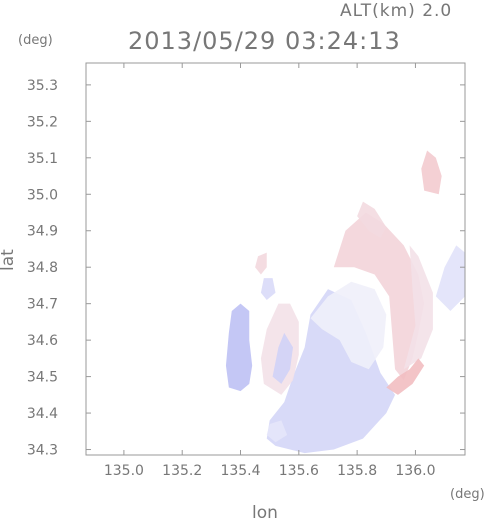  Describe the element at coordinates (42, 341) in the screenshot. I see `y-tick-label: 34.6` at that location.